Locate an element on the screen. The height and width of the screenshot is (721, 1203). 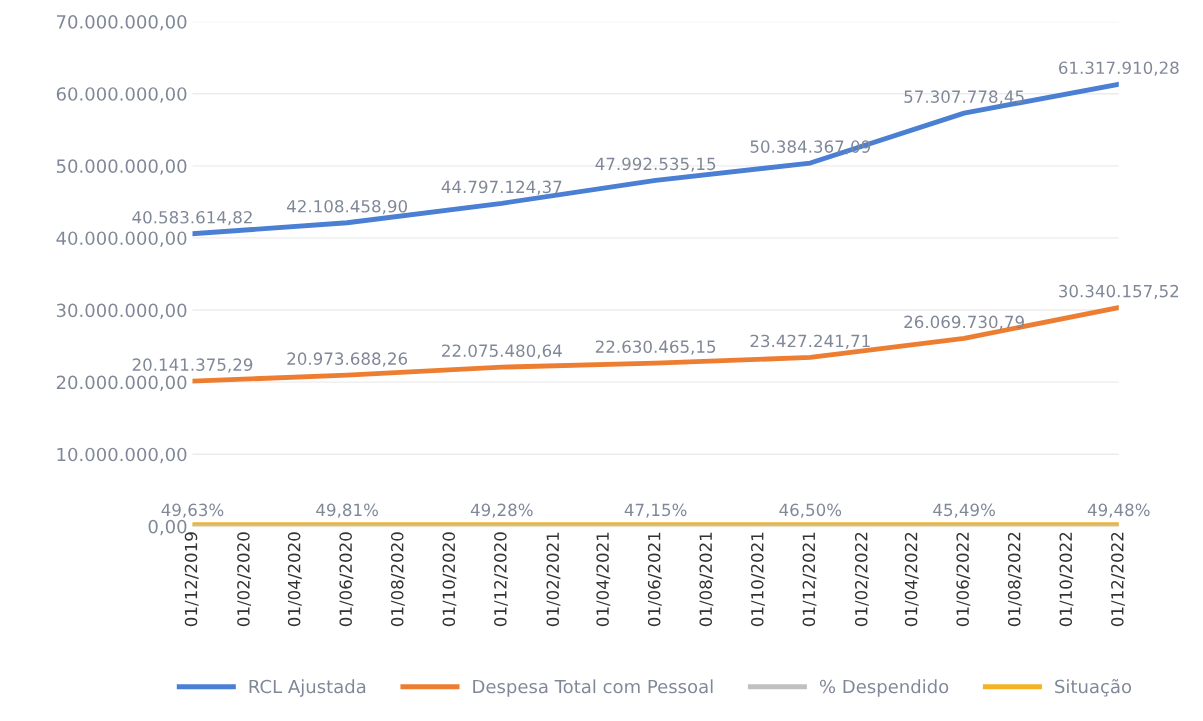
x-tick-label: 01/12/2020 is located at coordinates (501, 579).